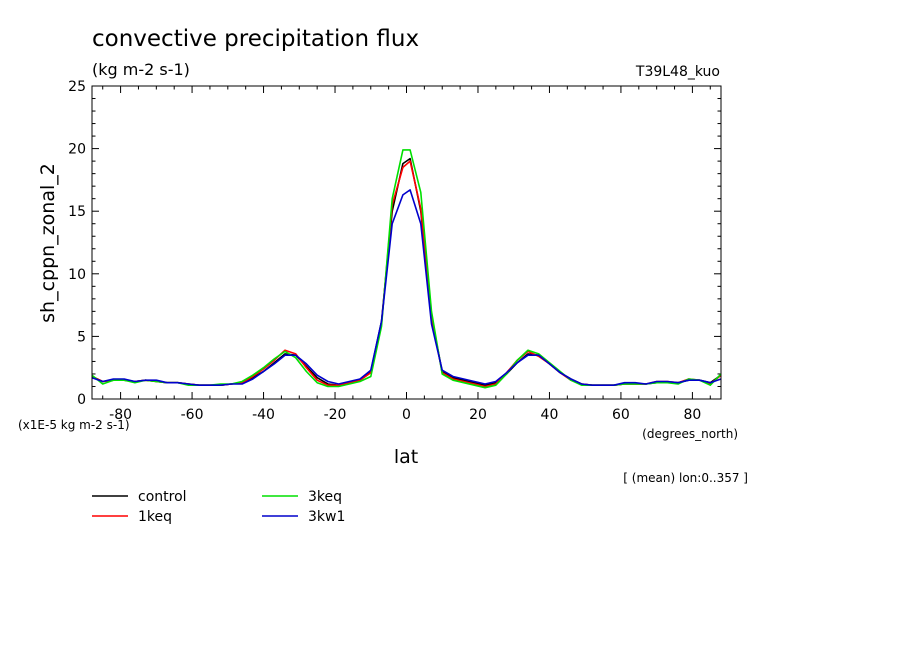  Describe the element at coordinates (74, 425) in the screenshot. I see `y-units-label: (x1E-5 kg m-2 s-1)` at that location.